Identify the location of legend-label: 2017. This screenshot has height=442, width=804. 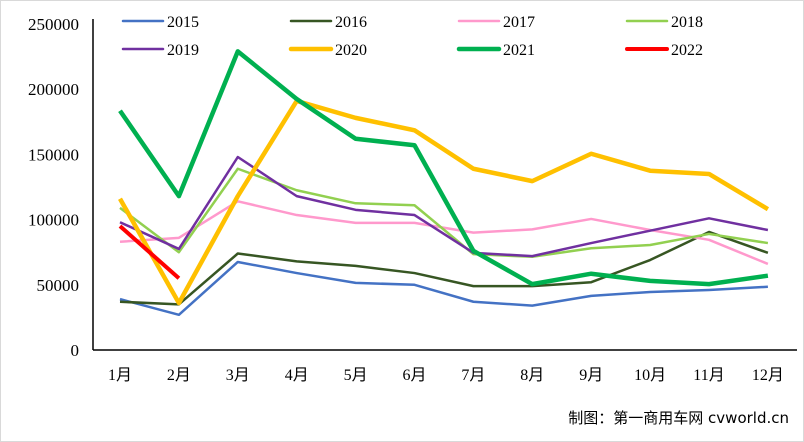
(519, 22).